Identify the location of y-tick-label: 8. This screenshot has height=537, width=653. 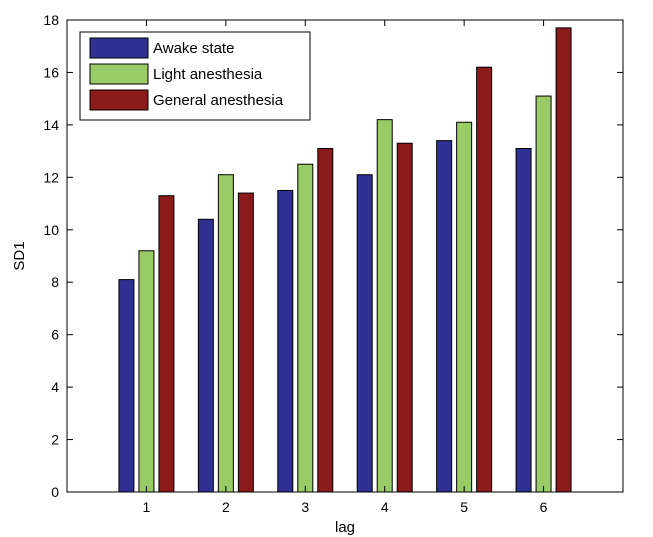
(55, 282).